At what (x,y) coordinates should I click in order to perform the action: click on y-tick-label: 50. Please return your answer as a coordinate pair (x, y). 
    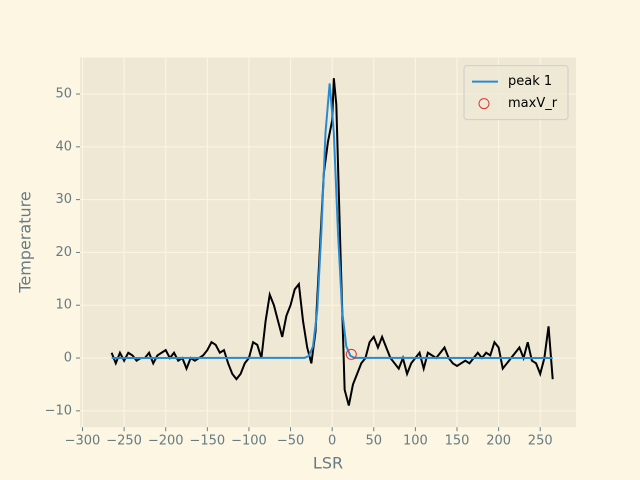
    Looking at the image, I should click on (63, 94).